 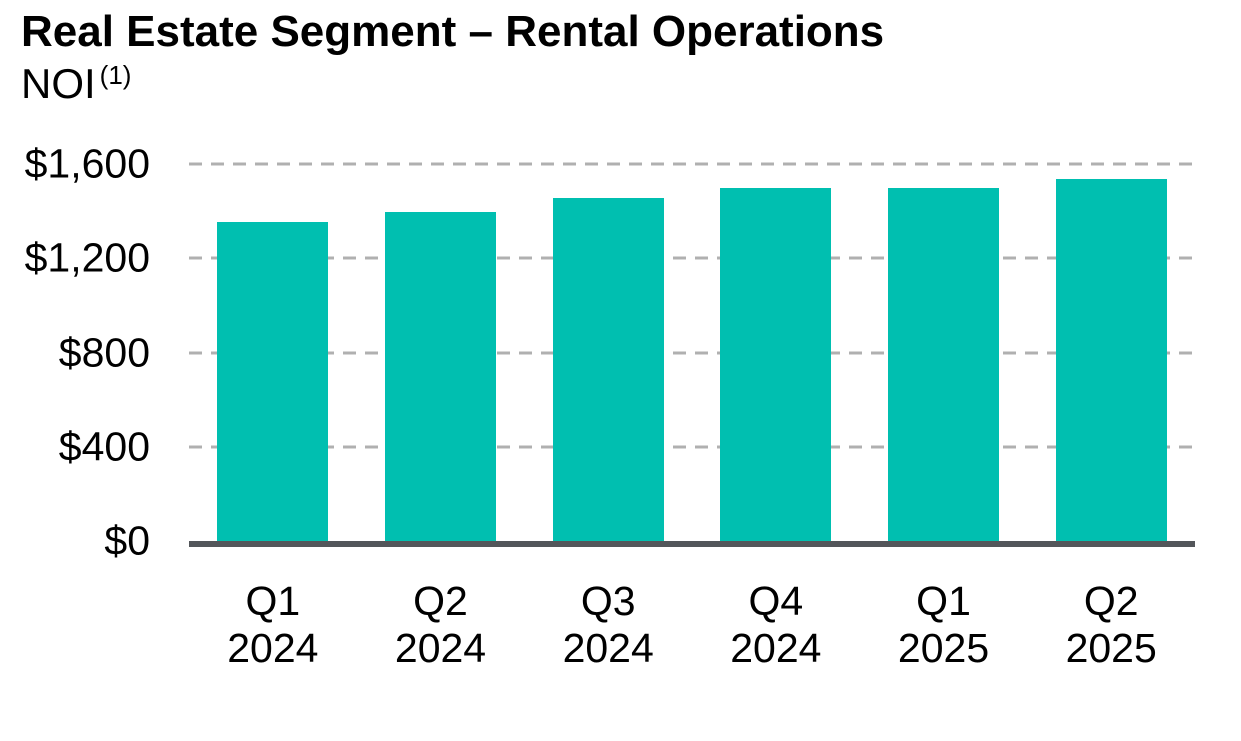 What do you see at coordinates (776, 364) in the screenshot?
I see `bar-q4-2024` at bounding box center [776, 364].